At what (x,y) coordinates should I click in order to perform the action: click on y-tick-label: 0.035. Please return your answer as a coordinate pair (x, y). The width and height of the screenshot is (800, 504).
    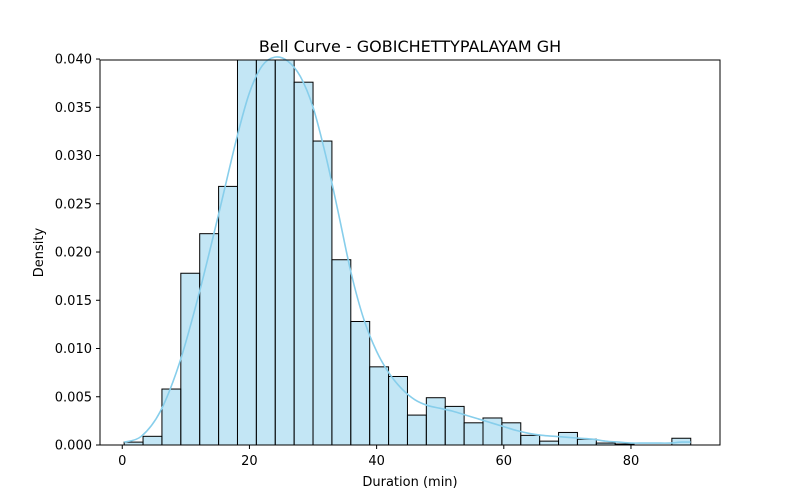
    Looking at the image, I should click on (73, 108).